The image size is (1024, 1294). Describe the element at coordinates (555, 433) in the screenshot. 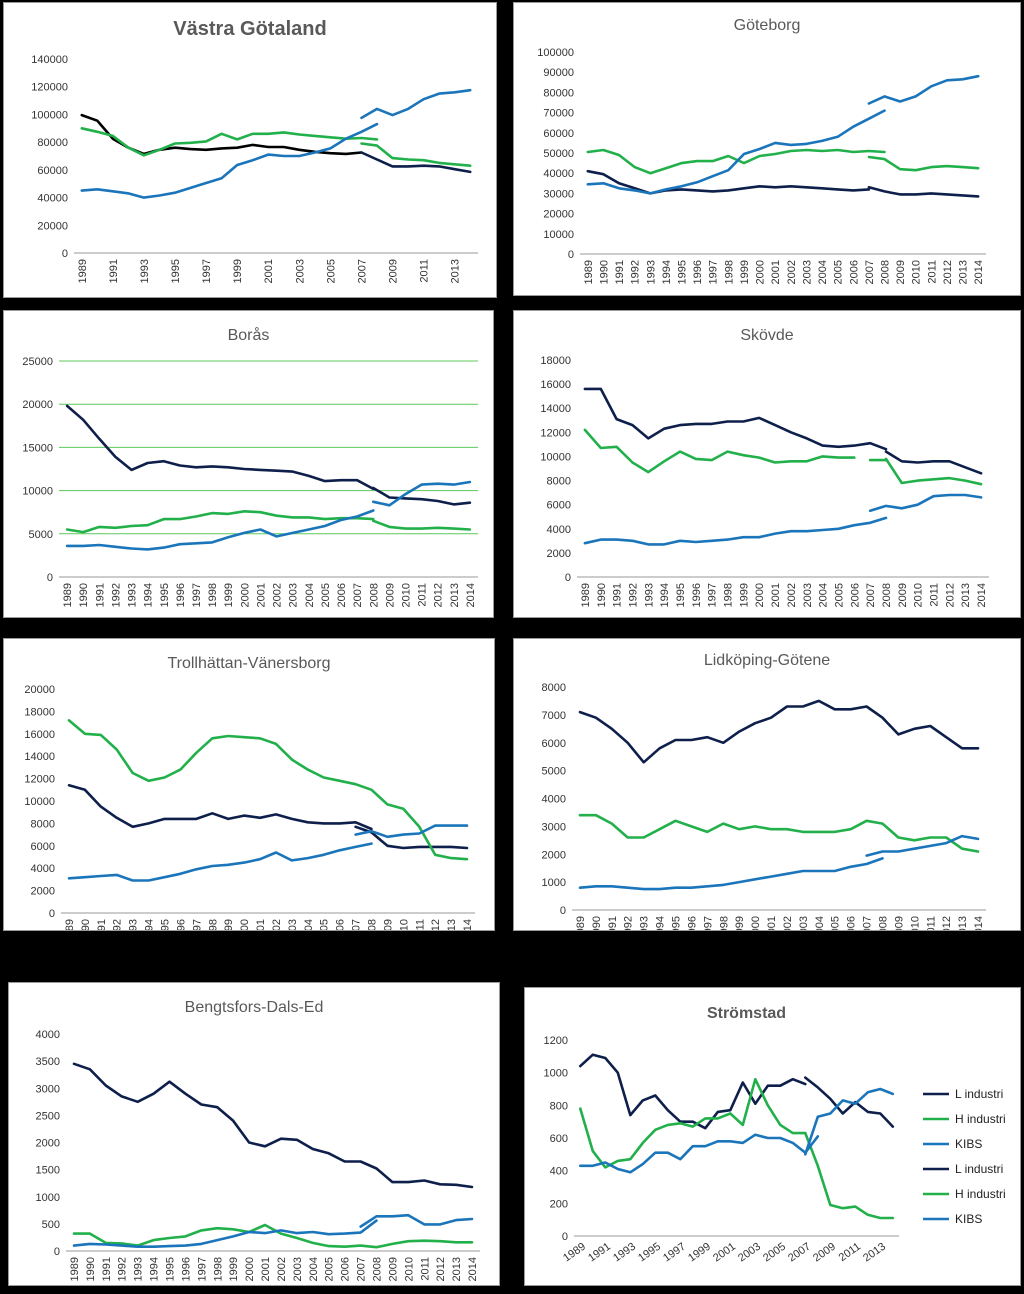

I see `y-tick-label: 12000` at that location.